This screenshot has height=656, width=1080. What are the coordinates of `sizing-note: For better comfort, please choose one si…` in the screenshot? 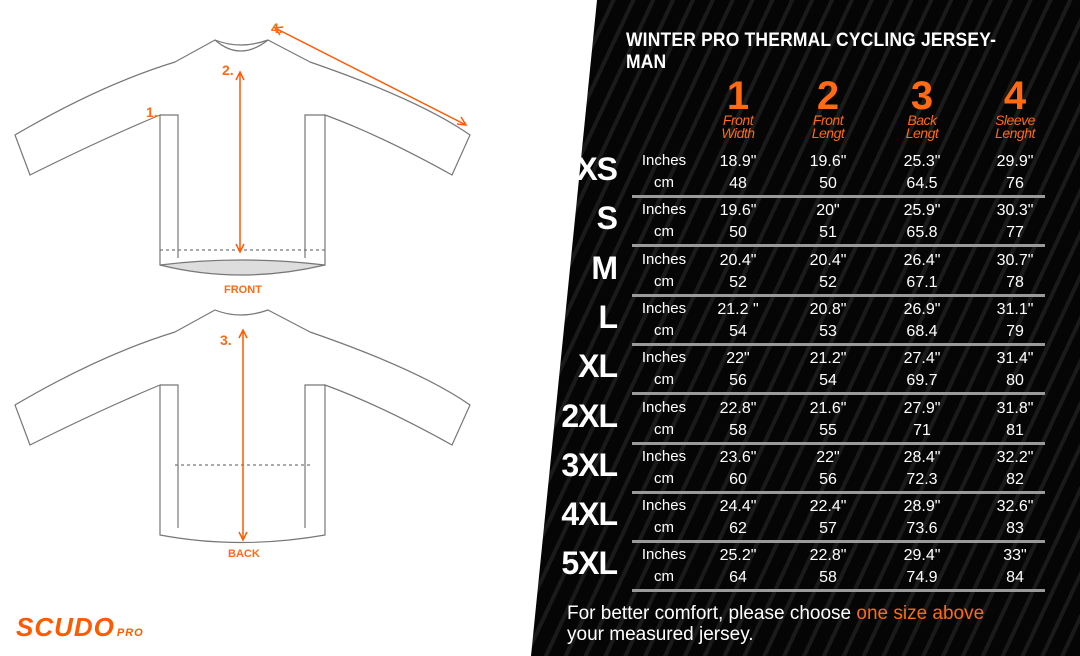 It's located at (776, 624).